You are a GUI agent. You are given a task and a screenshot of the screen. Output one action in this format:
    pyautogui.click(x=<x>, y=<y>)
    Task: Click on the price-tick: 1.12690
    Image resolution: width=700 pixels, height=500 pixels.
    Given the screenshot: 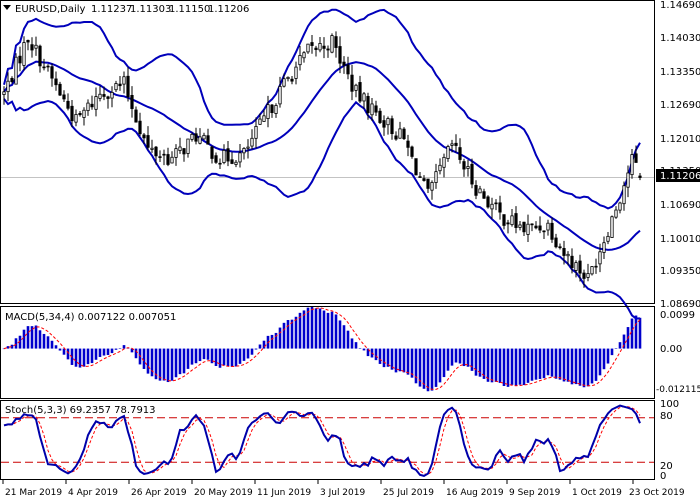 What is the action you would take?
    pyautogui.click(x=680, y=105)
    